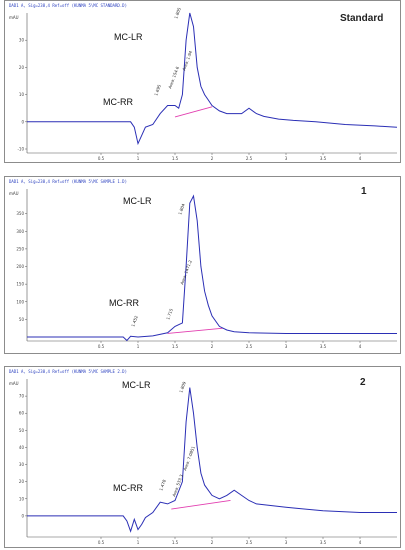  Describe the element at coordinates (20, 149) in the screenshot. I see `y-tick-label: -10` at that location.